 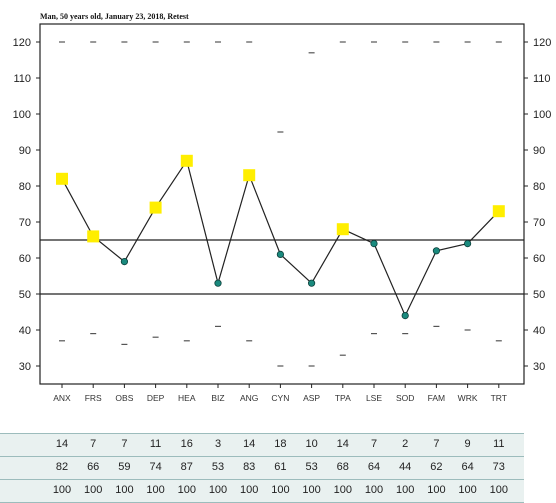 I want to click on table-cell: 66, so click(x=93, y=467).